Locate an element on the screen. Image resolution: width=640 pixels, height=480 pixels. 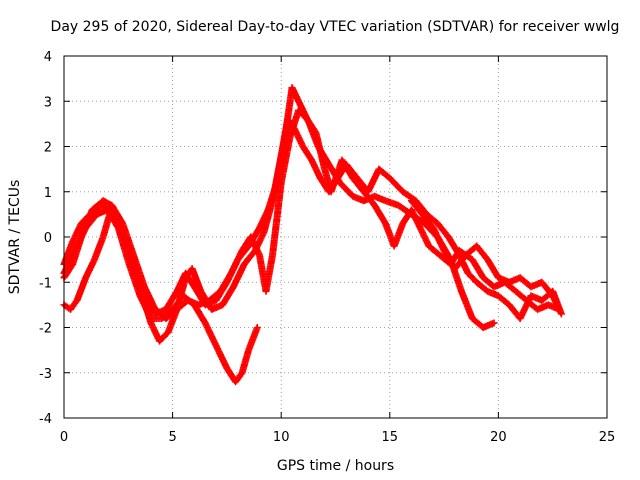
x-tick-label: 5 is located at coordinates (172, 437).